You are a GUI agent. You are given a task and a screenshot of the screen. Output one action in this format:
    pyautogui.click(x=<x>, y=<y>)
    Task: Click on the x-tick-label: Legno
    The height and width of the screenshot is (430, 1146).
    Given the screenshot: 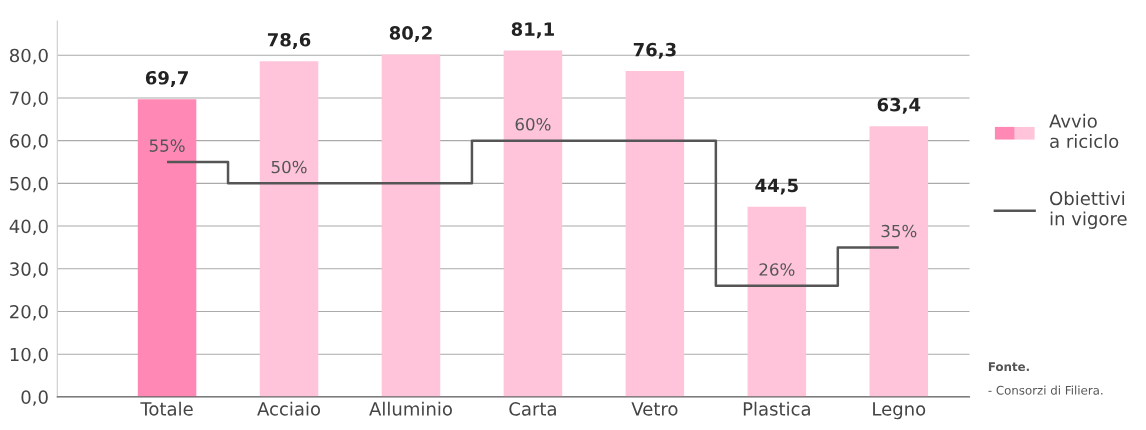 What is the action you would take?
    pyautogui.click(x=899, y=411)
    